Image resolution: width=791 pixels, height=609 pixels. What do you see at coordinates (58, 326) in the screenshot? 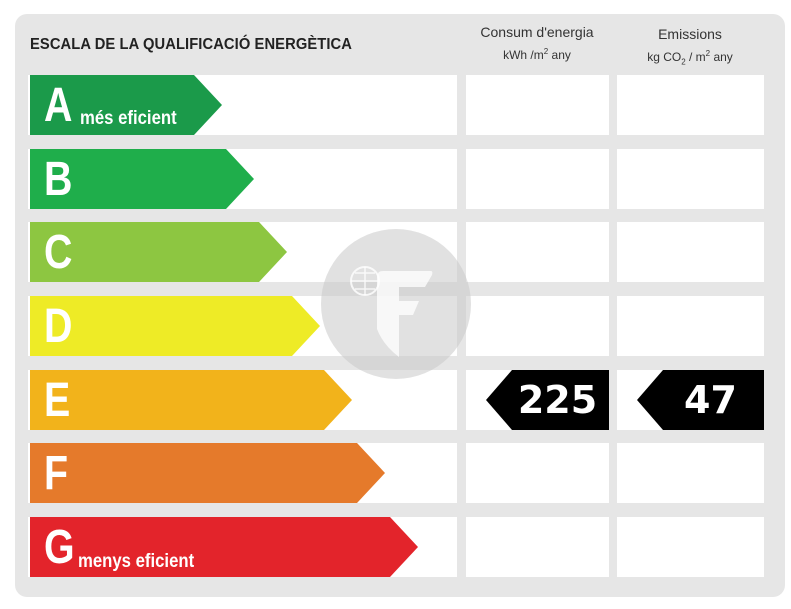
I see `class-letter: D` at bounding box center [58, 326].